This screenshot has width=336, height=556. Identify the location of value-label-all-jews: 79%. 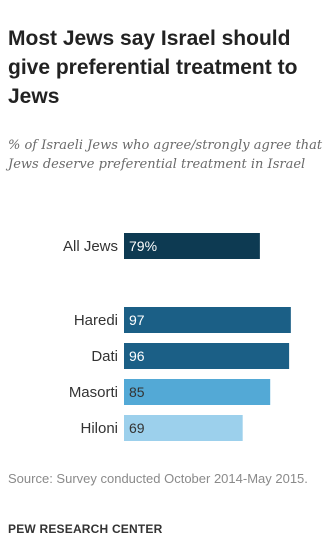
(143, 246).